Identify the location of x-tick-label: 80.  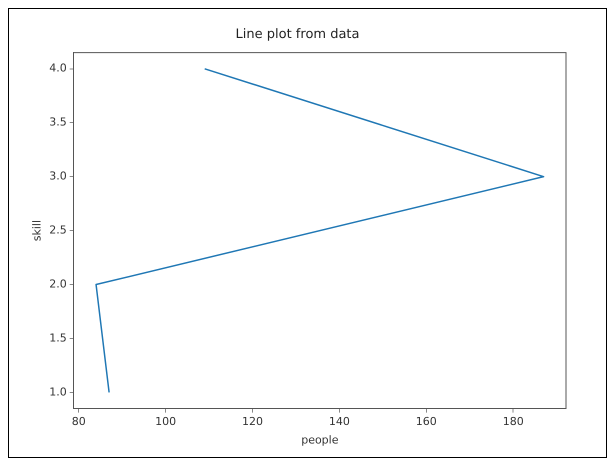
(79, 421).